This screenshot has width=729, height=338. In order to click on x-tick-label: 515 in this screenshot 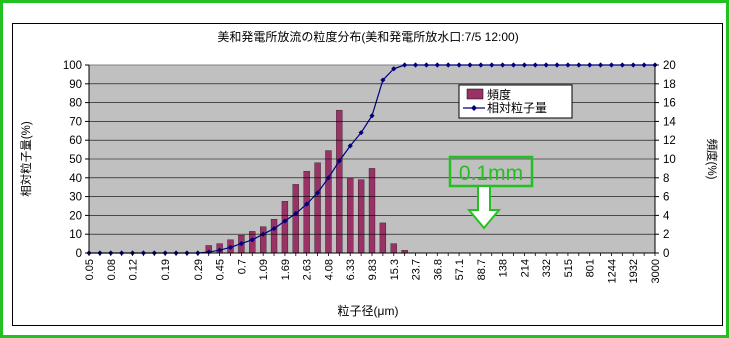, I will do `click(569, 268)`.